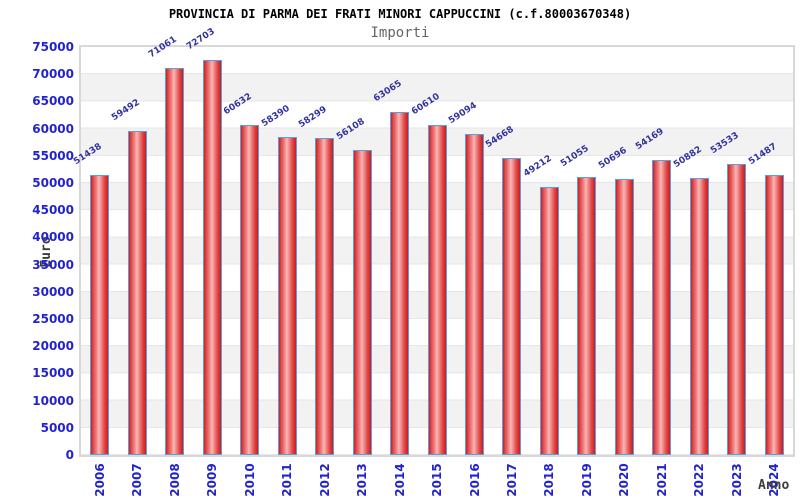  I want to click on x-axis-title: Anno, so click(774, 485).